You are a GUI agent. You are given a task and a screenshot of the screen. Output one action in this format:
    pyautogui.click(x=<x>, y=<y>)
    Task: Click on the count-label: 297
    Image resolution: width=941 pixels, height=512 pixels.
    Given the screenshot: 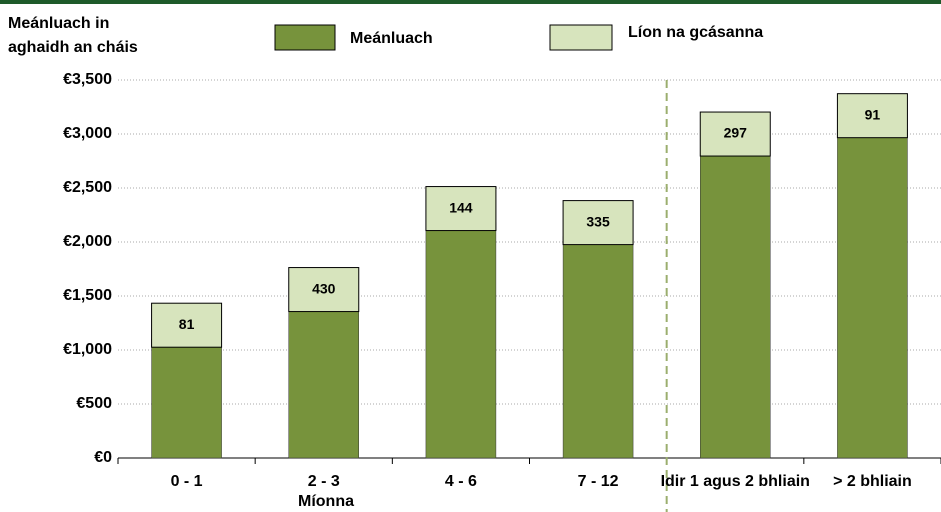 What is the action you would take?
    pyautogui.click(x=736, y=133)
    